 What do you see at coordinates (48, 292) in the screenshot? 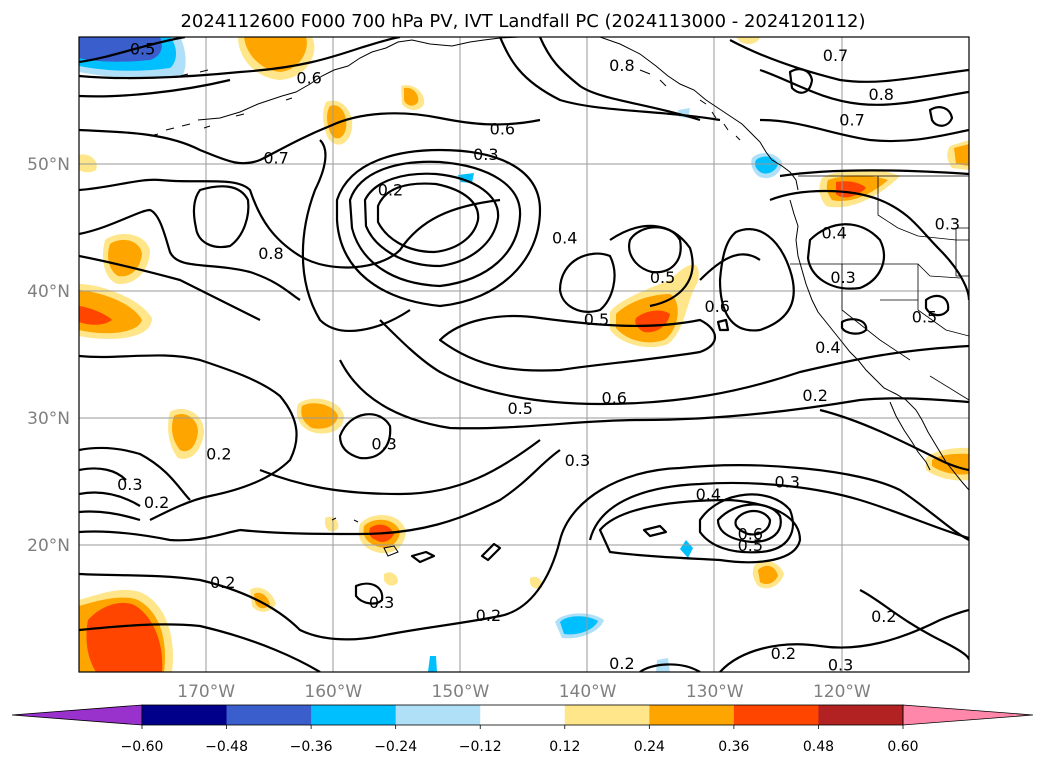
I see `lat-tick-label: 40°N` at bounding box center [48, 292].